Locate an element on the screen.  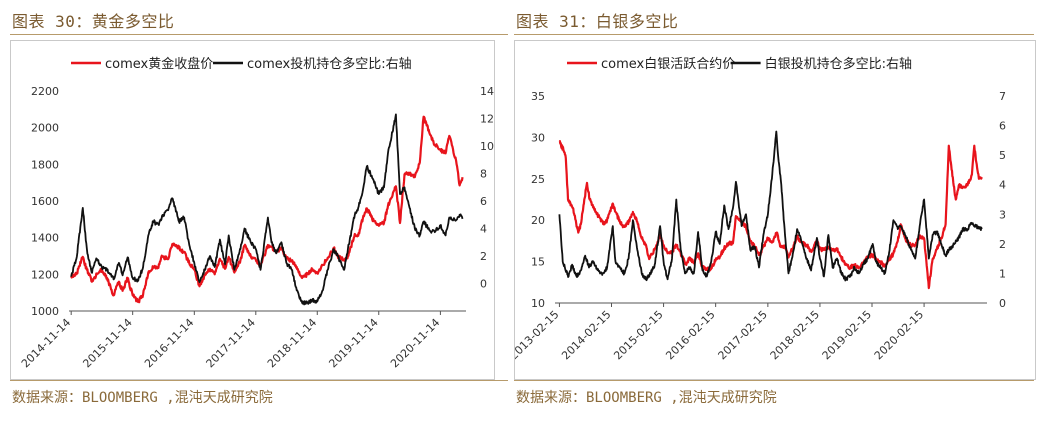
gold-left-tick-label: 2000 is located at coordinates (45, 128).